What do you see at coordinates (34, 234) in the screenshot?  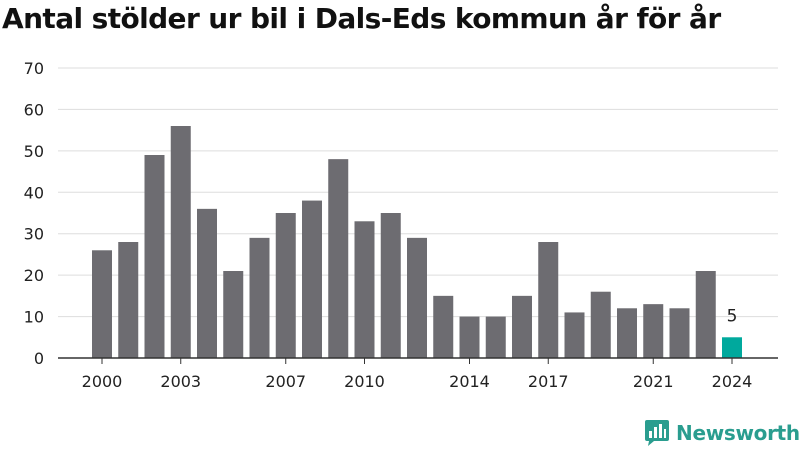 I see `y-tick-label: 30` at bounding box center [34, 234].